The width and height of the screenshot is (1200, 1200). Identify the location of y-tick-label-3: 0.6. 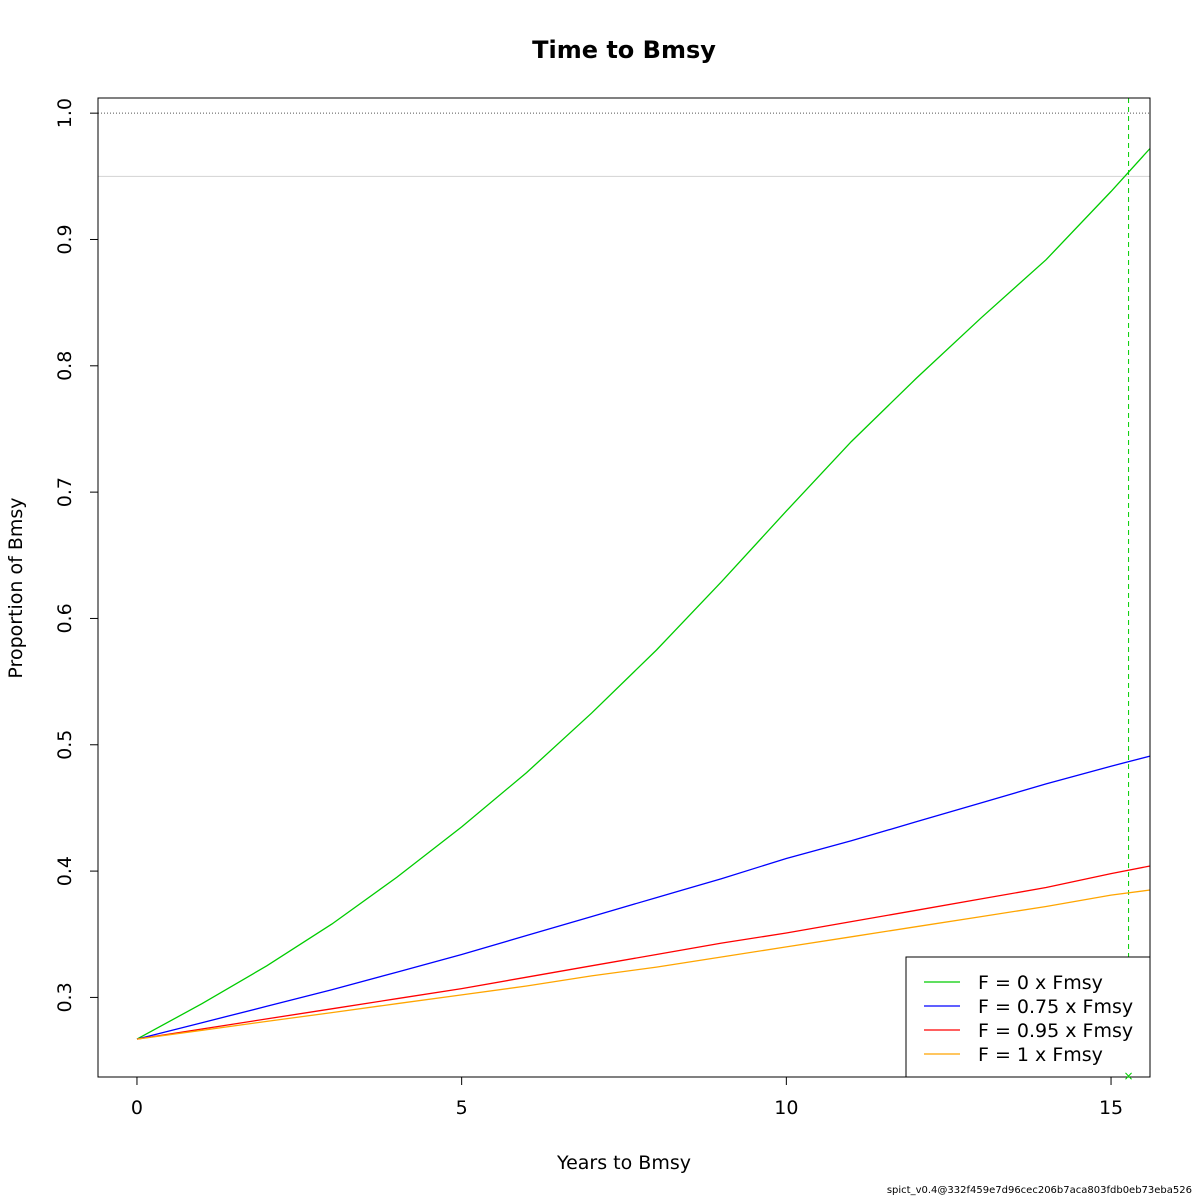
(65, 618).